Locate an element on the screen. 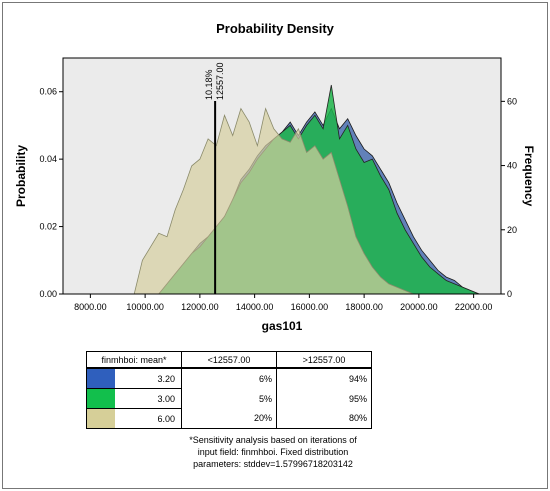 The height and width of the screenshot is (491, 550). pct-greater: 94% is located at coordinates (324, 378).